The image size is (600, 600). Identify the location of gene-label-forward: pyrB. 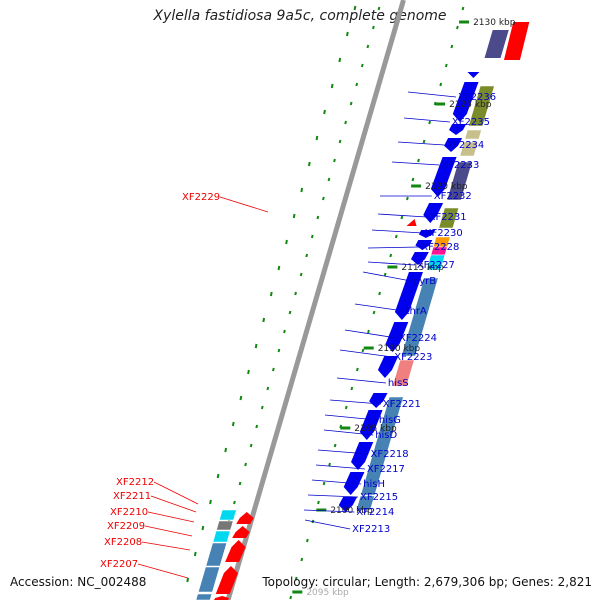
(424, 281).